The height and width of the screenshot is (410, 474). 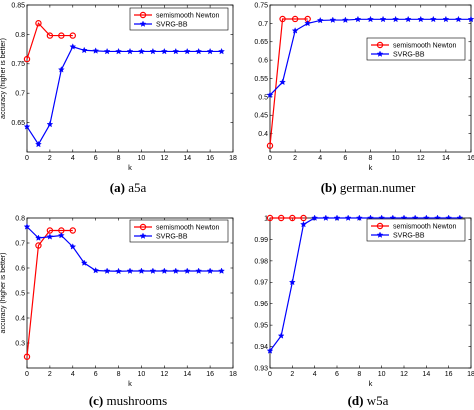 I want to click on panel-c-legend-entry-semismooth-newton-marker, so click(x=143, y=227).